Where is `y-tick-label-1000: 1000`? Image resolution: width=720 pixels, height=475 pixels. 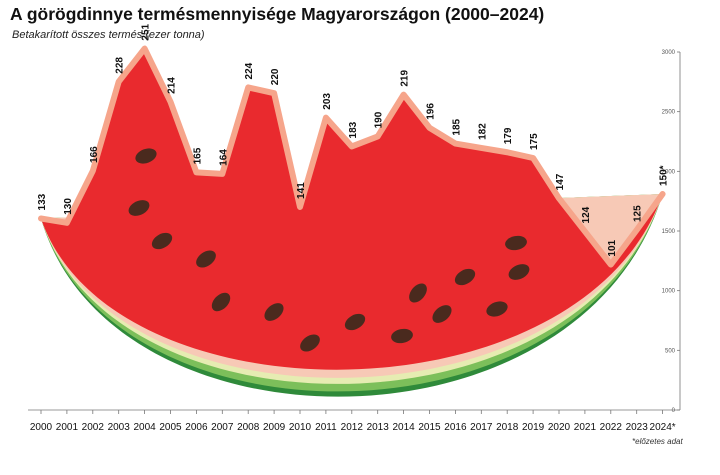
y-tick-label-1000: 1000 is located at coordinates (669, 292).